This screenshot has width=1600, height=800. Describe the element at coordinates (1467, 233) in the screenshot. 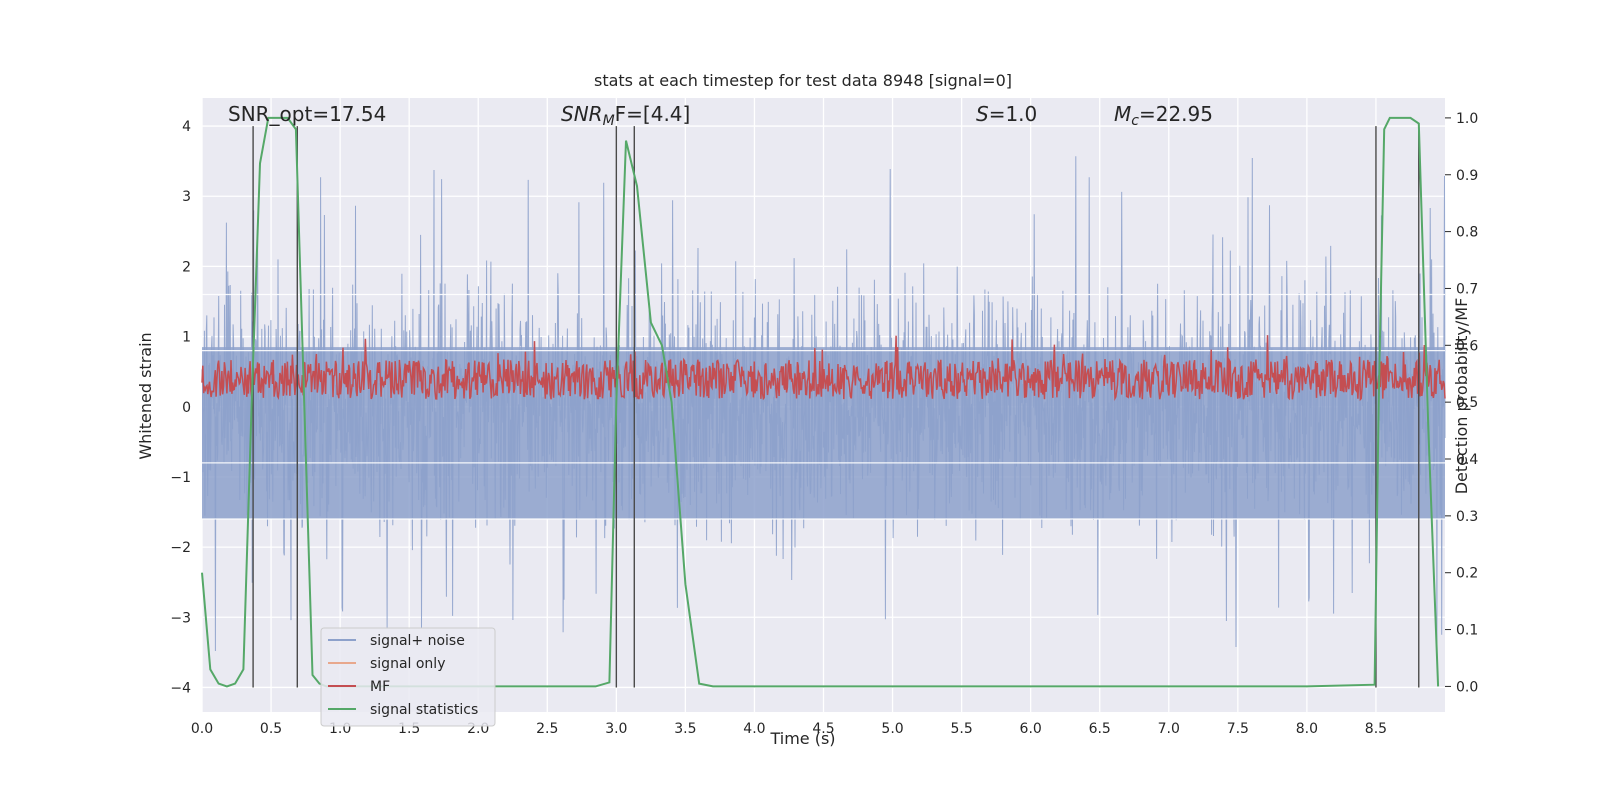

I see `y-right-tick-label: 0.8` at that location.